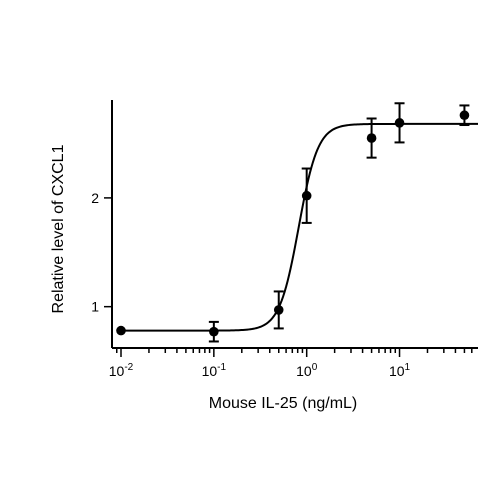  I want to click on x-axis-label: Mouse IL-25 (ng/mL), so click(283, 403).